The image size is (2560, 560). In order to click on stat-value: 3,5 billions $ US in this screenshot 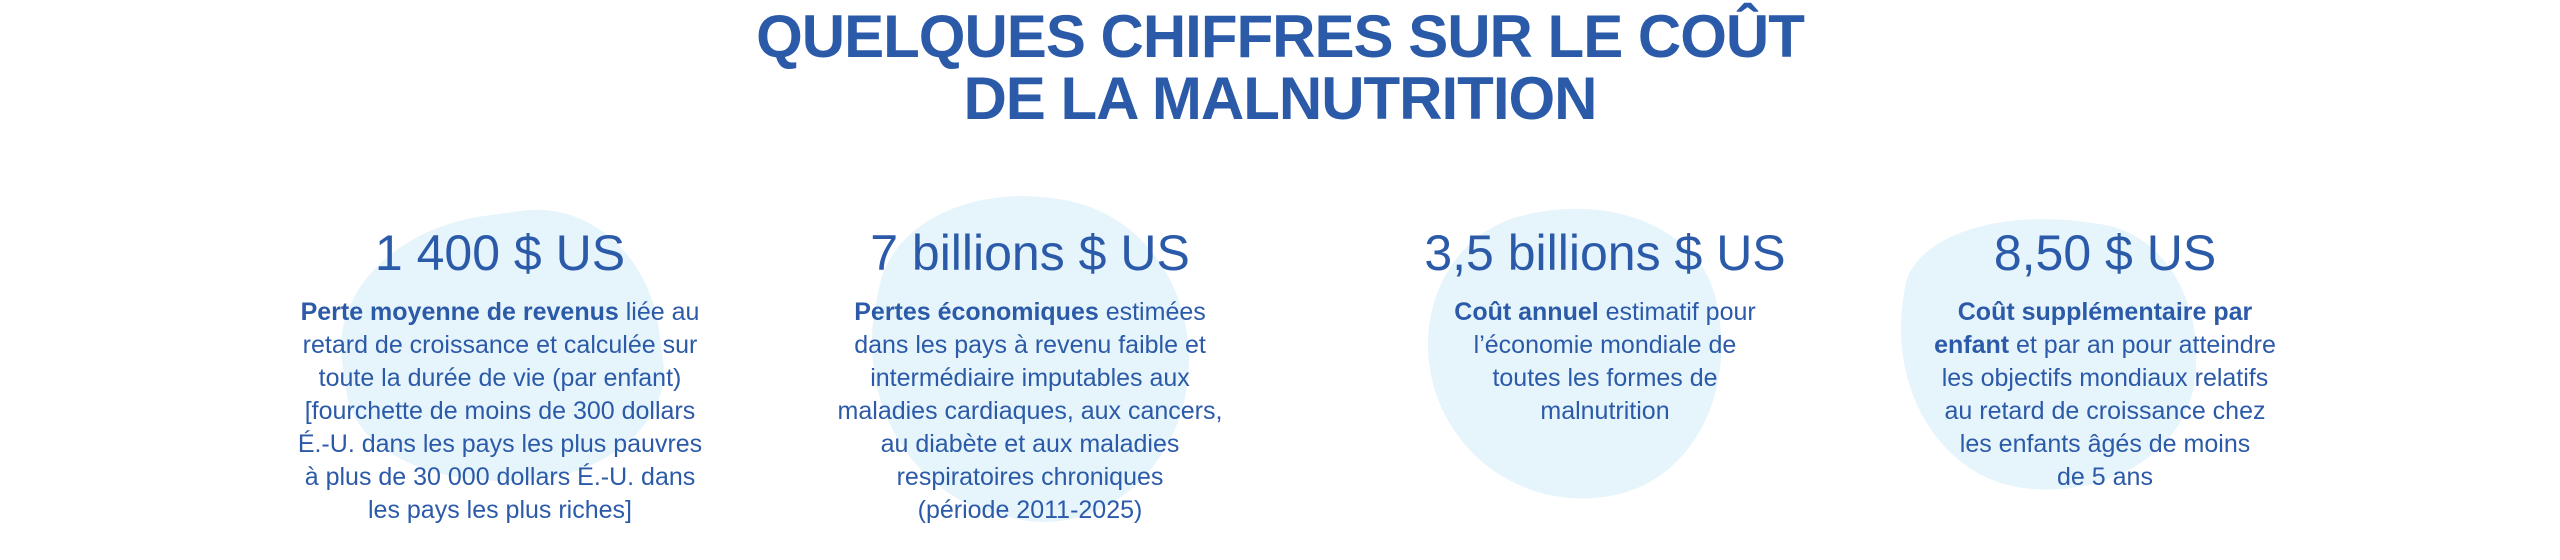, I will do `click(1605, 253)`.